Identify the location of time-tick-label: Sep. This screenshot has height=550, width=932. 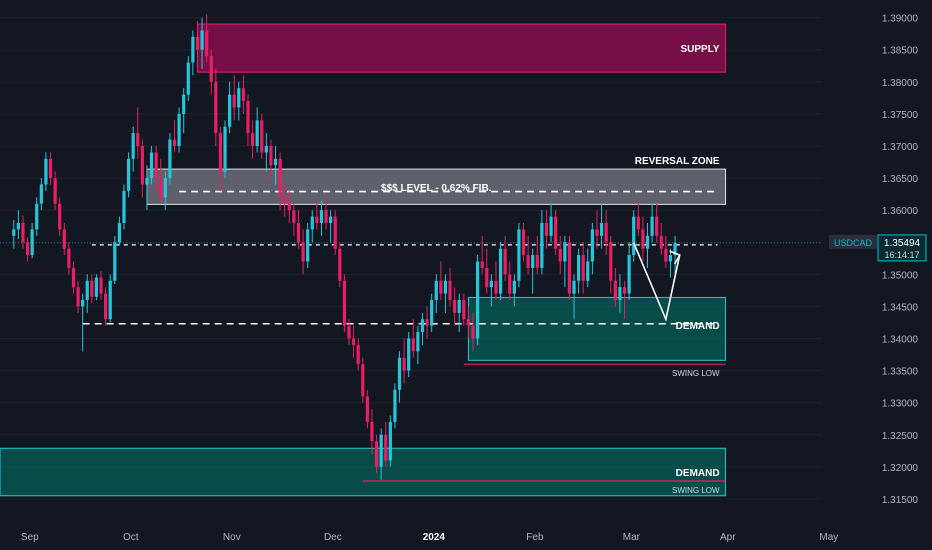
(30, 537).